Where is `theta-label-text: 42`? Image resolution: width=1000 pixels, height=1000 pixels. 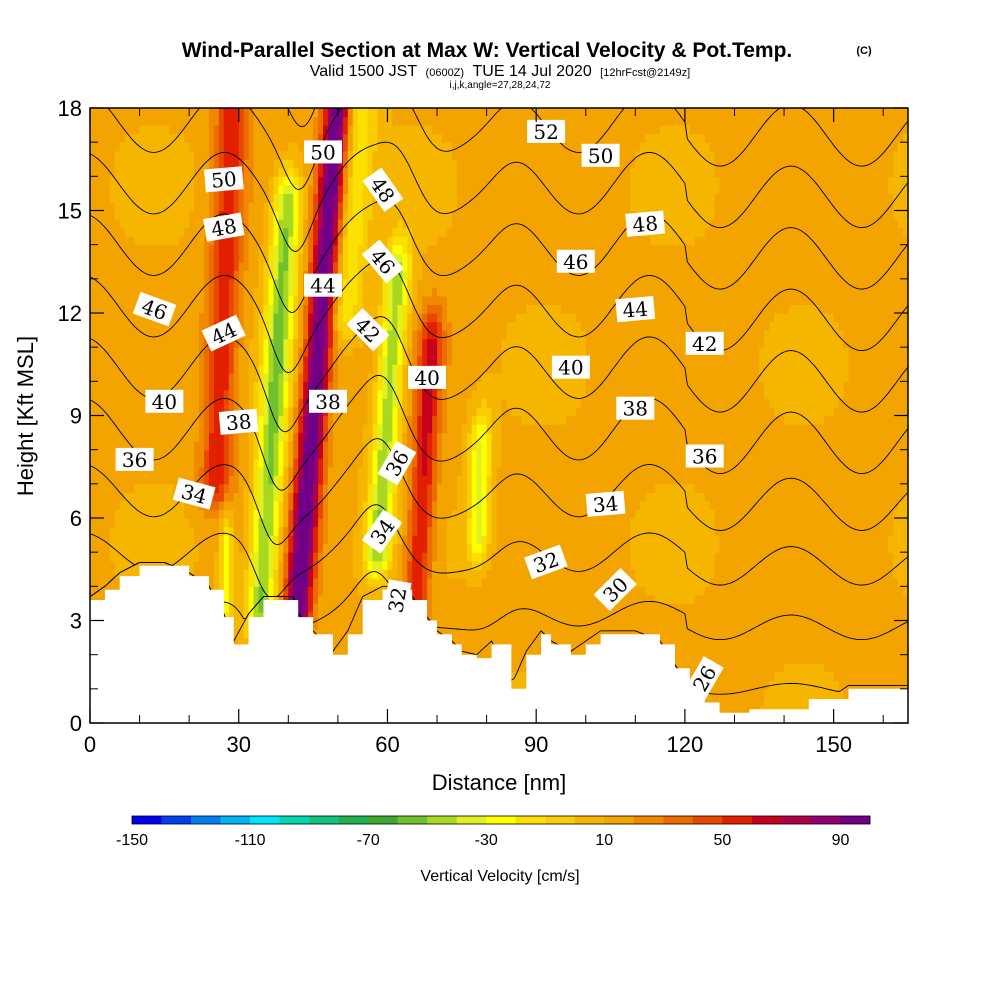 theta-label-text: 42 is located at coordinates (704, 344).